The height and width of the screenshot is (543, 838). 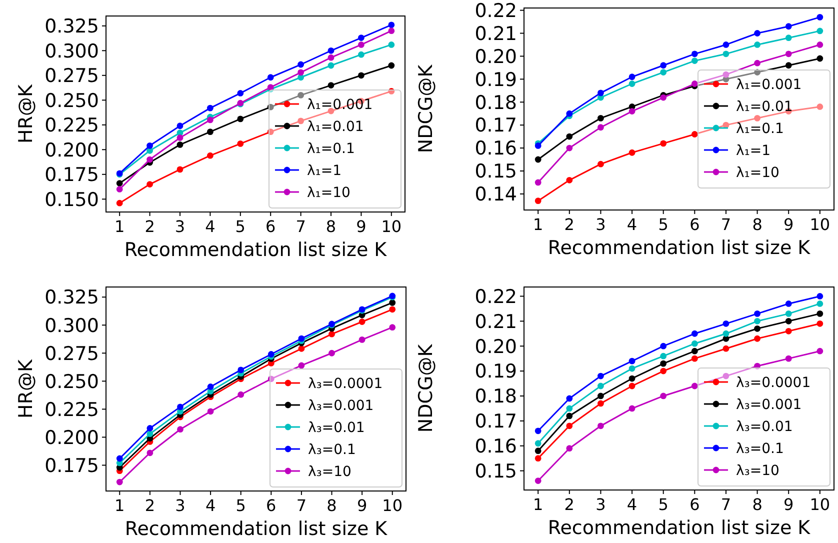 What do you see at coordinates (679, 528) in the screenshot?
I see `x-axis-title: Recommendation list size K` at bounding box center [679, 528].